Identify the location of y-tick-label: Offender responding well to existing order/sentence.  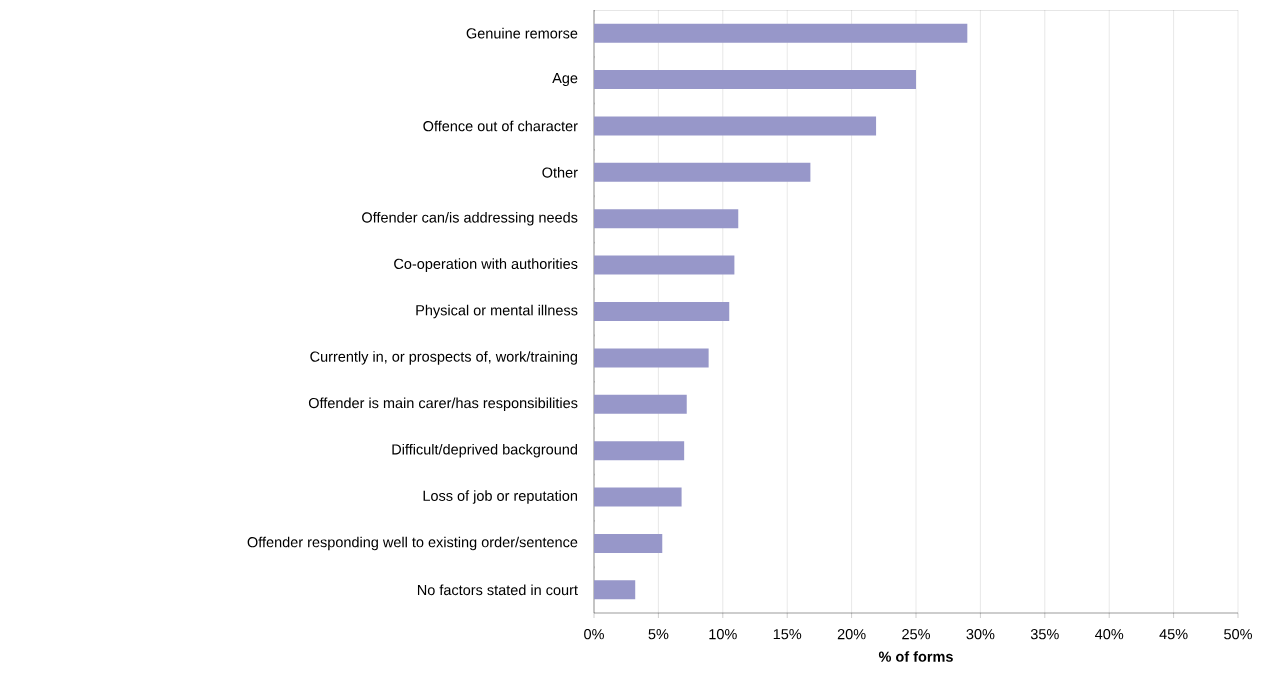
(412, 543).